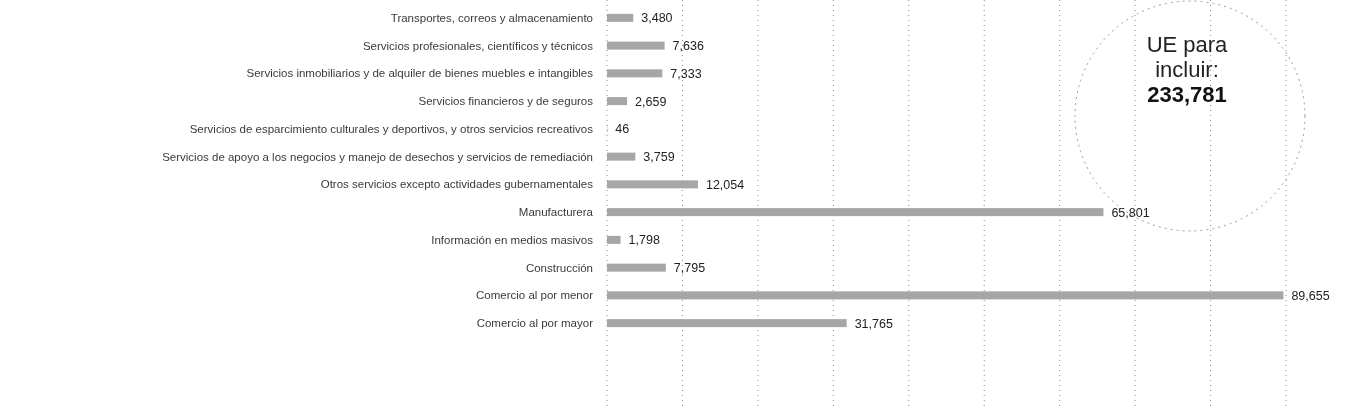 This screenshot has height=406, width=1345. Describe the element at coordinates (420, 73) in the screenshot. I see `y-tick-label: Servicios inmobiliarios y de alquiler de bienes muebles e intangibles` at that location.